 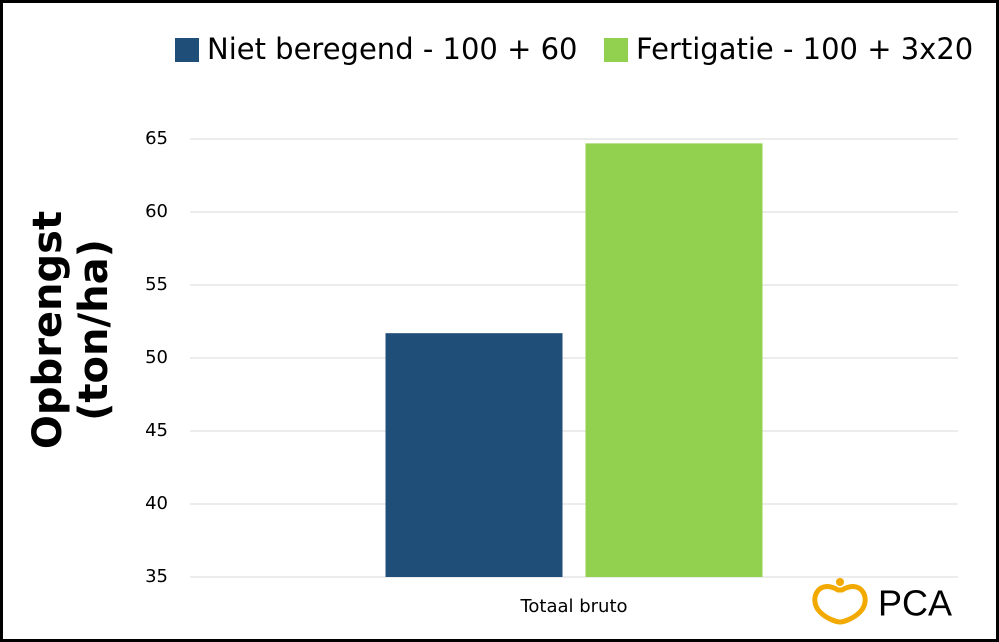 What do you see at coordinates (156, 503) in the screenshot?
I see `y-tick-label: 40` at bounding box center [156, 503].